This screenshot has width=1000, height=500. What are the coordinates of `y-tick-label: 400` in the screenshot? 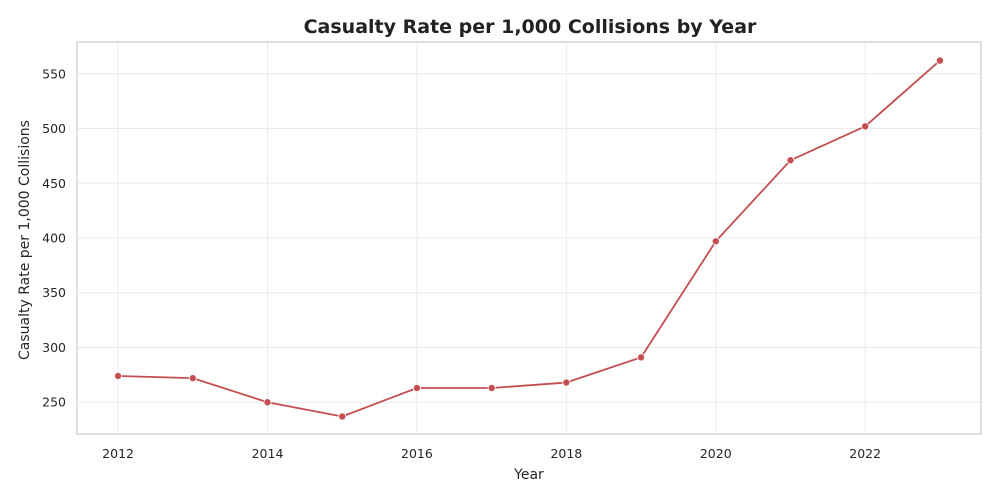 It's located at (54, 238).